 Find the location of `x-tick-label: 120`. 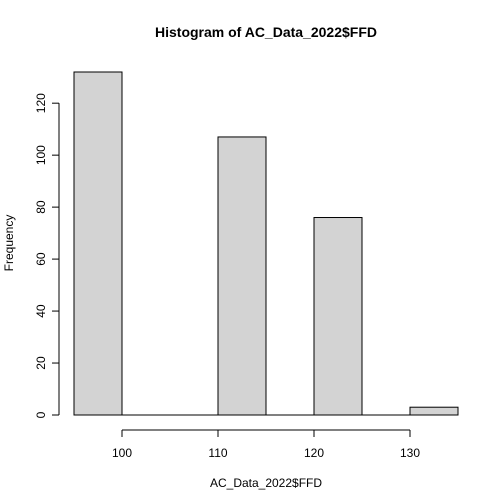

x-tick-label: 120 is located at coordinates (314, 453).